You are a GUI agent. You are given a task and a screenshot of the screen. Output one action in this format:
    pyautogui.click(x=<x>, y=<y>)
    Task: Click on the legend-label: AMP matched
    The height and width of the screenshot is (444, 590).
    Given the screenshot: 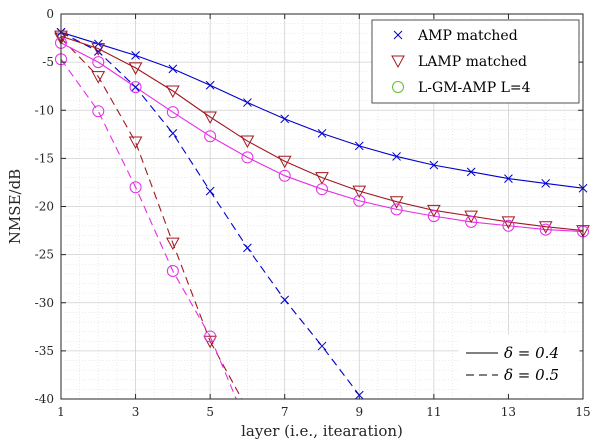 What is the action you would take?
    pyautogui.click(x=467, y=36)
    